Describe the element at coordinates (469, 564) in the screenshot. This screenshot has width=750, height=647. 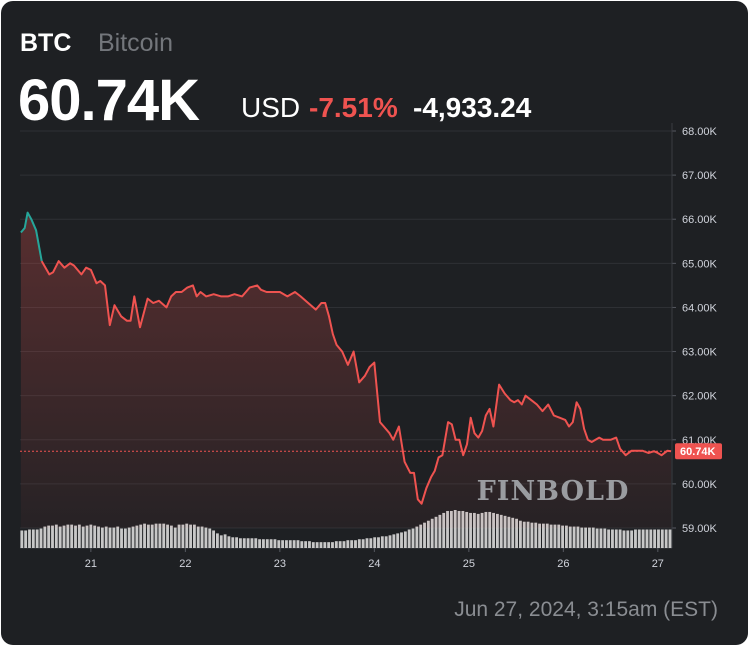
I see `x-tick-label: 25` at that location.